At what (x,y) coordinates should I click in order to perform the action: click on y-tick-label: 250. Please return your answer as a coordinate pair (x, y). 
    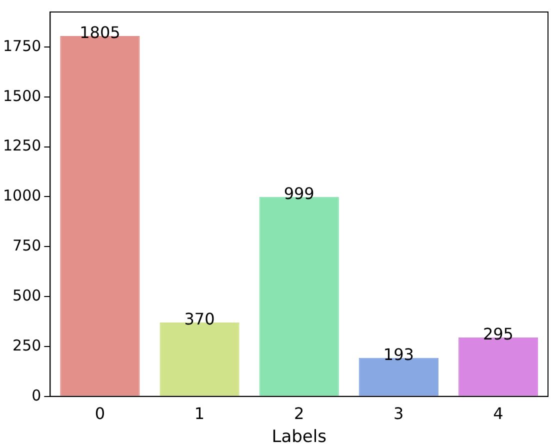
    Looking at the image, I should click on (27, 345).